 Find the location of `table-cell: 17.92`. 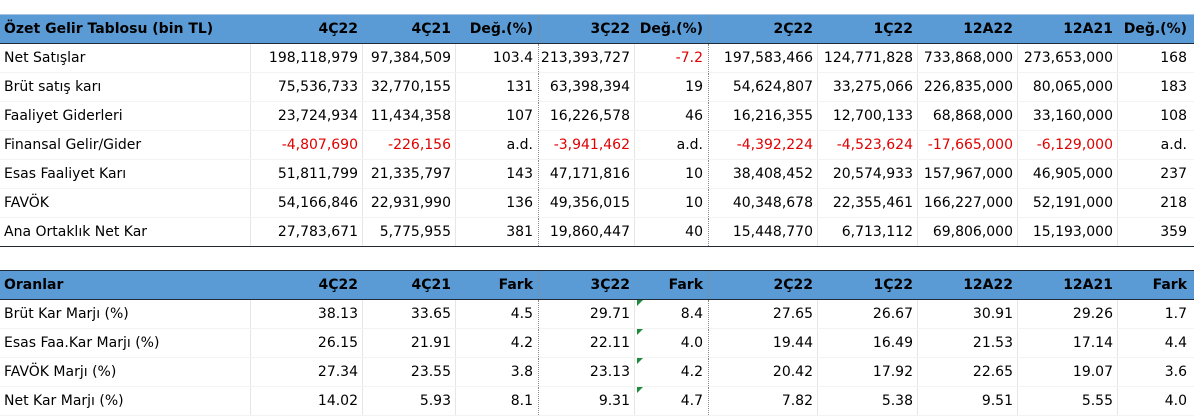

table-cell: 17.92 is located at coordinates (892, 372).